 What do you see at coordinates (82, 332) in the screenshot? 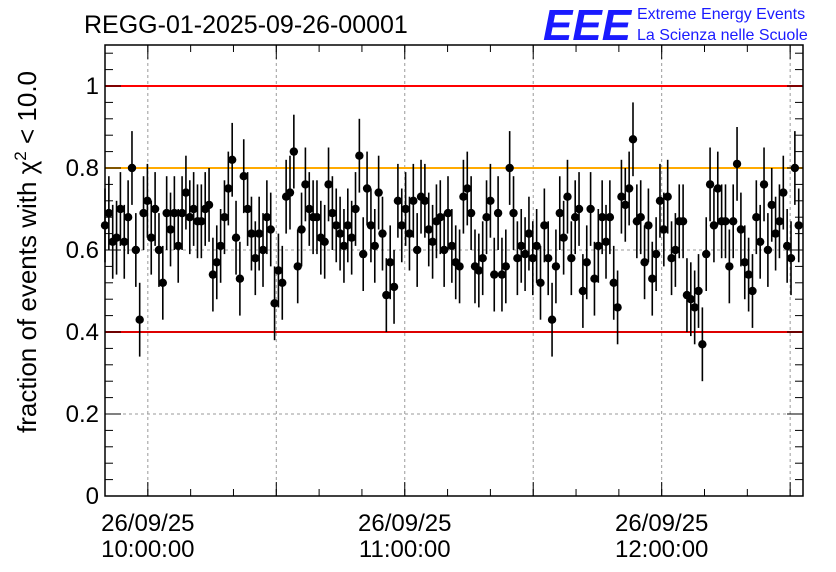
I see `y-tick-label: 0.4` at bounding box center [82, 332].